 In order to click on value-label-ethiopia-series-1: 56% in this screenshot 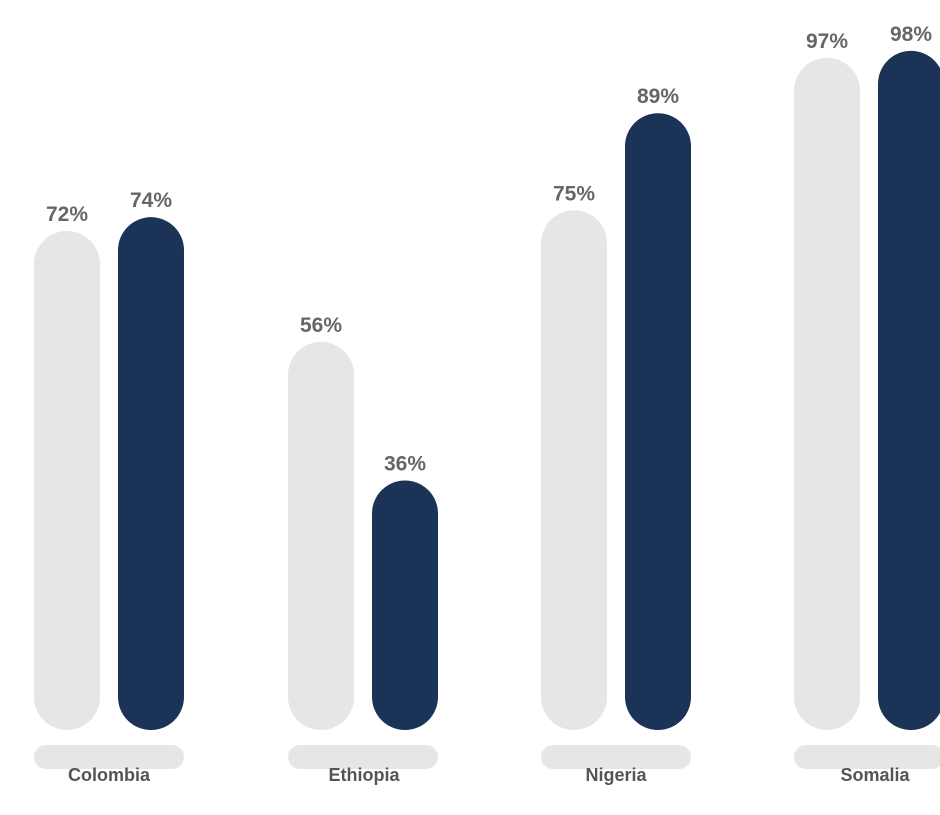, I will do `click(321, 325)`.